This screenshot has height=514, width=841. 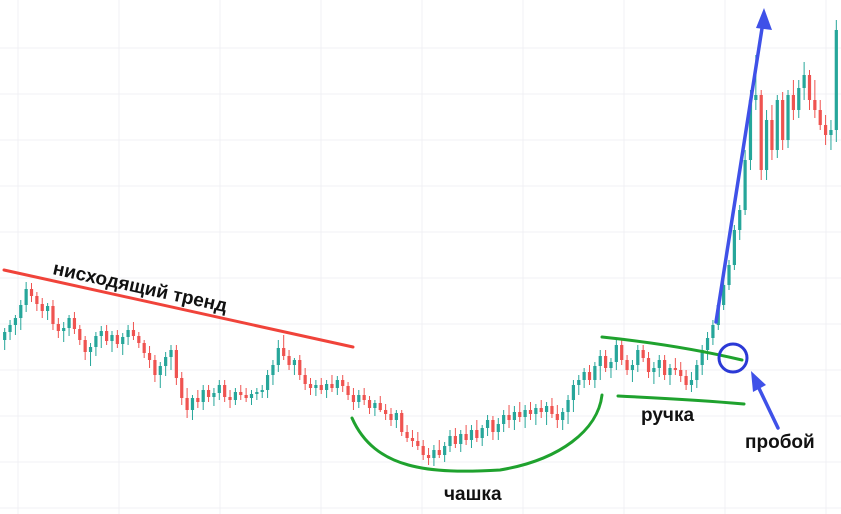 What do you see at coordinates (667, 415) in the screenshot?
I see `handle-label: ручка` at bounding box center [667, 415].